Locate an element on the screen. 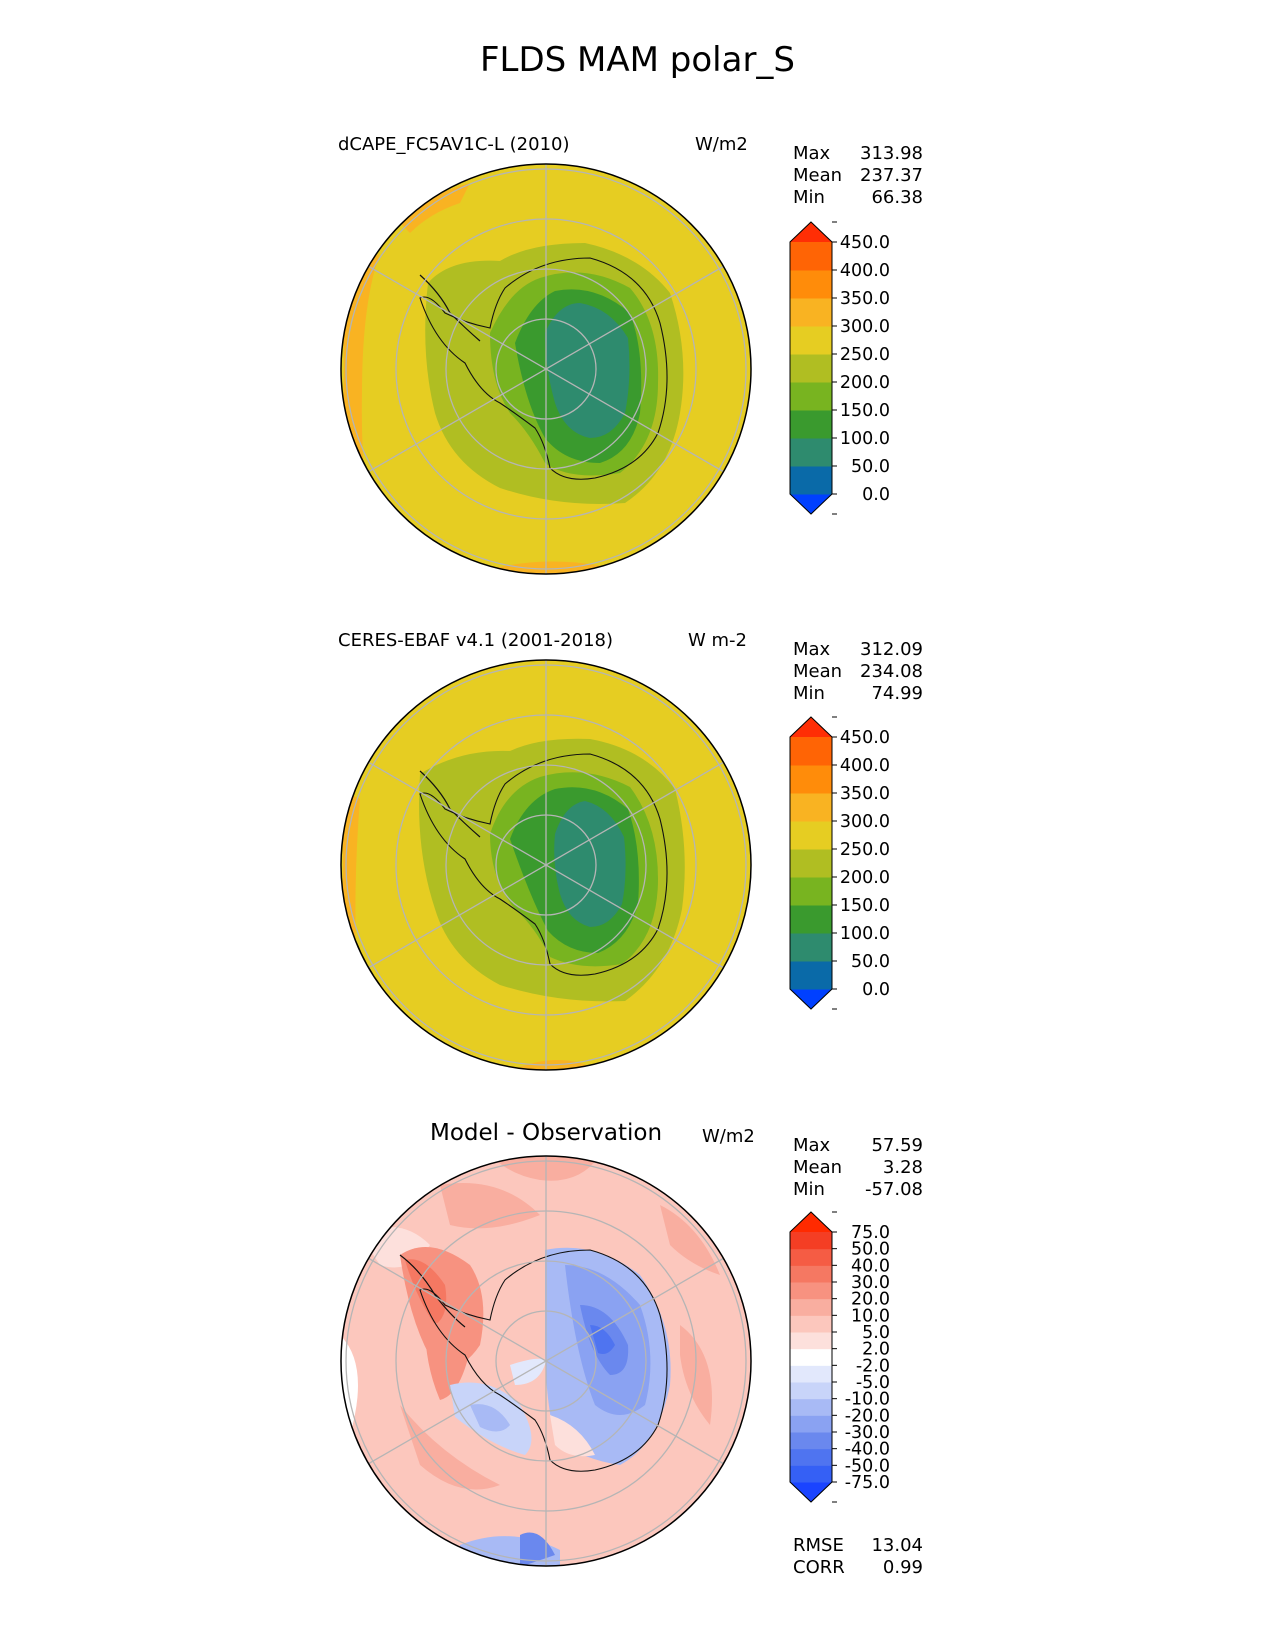  panel-2-map is located at coordinates (546, 865).